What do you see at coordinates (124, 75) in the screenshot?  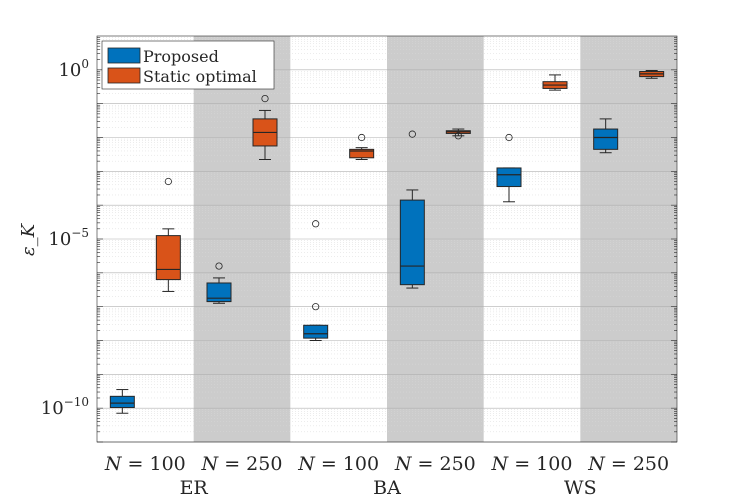 I see `legend-swatch-static-optimal` at bounding box center [124, 75].